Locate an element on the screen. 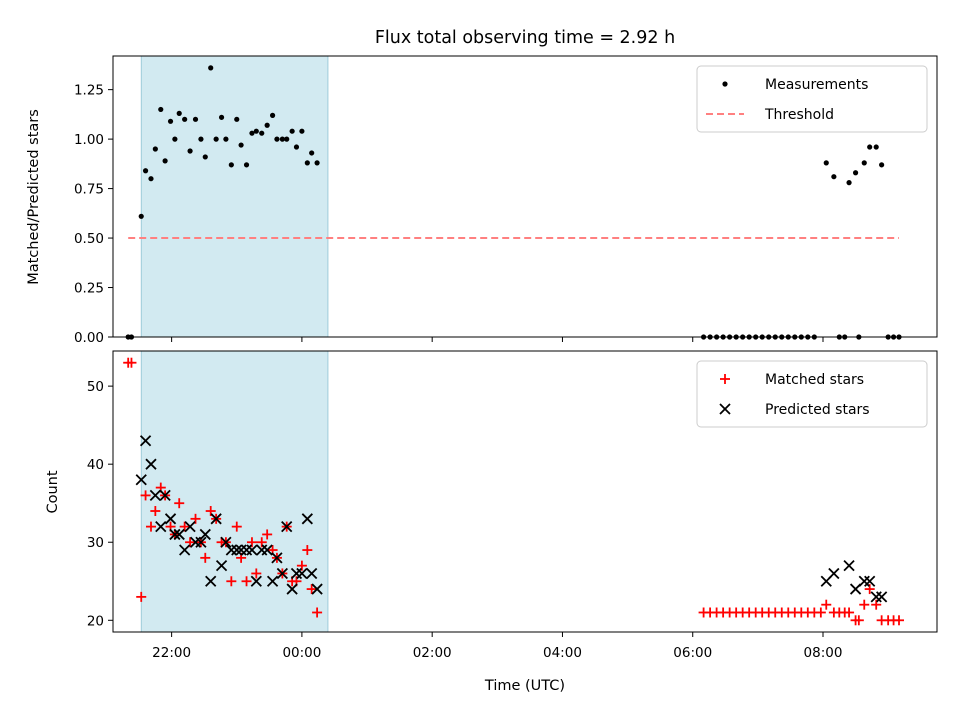  top-y-axis-label: Matched/Predicted stars is located at coordinates (34, 197).